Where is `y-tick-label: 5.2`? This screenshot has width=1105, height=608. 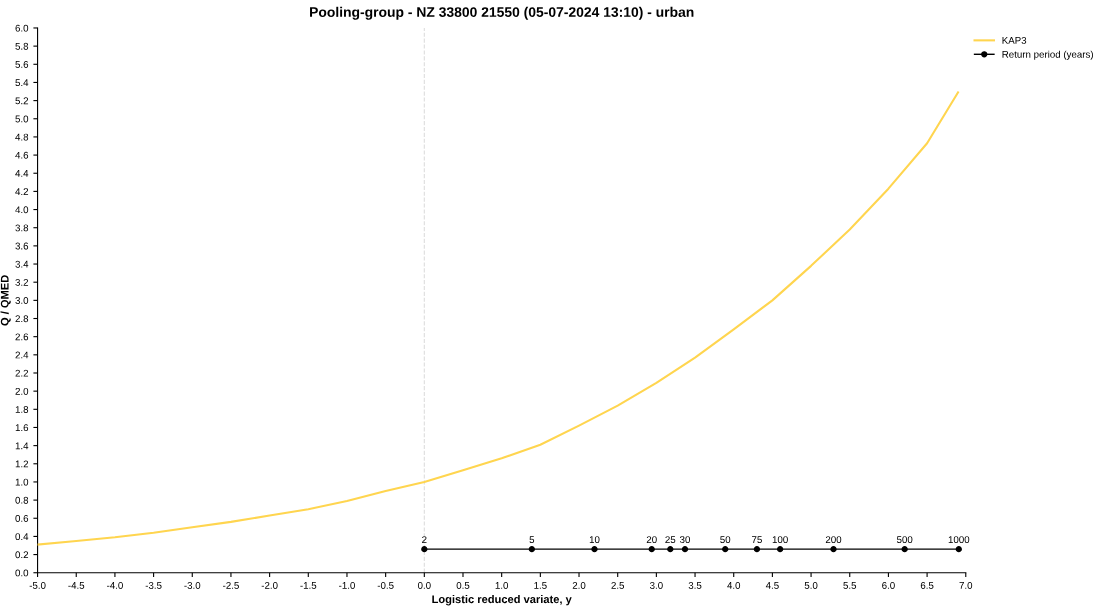
y-tick-label: 5.2 is located at coordinates (22, 101).